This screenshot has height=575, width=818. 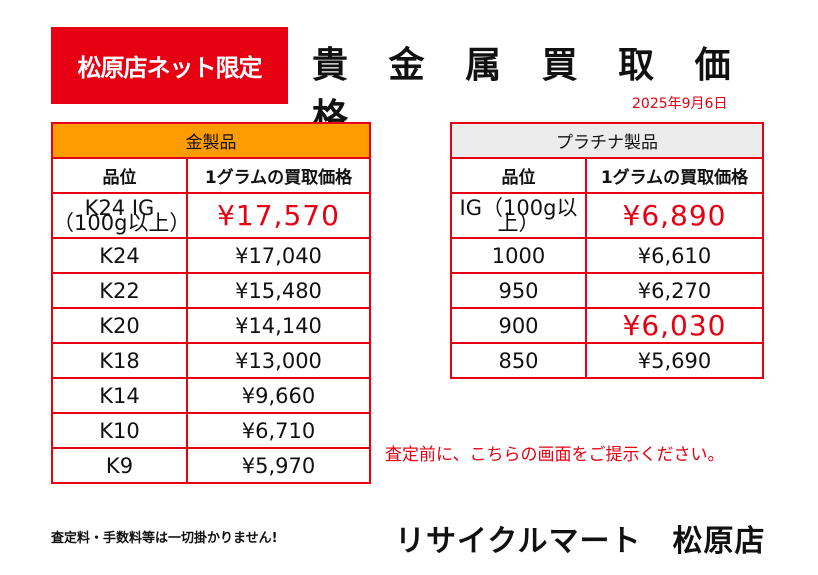 I want to click on table-row: K24 IG（100g以上） ¥17,570, so click(x=211, y=215).